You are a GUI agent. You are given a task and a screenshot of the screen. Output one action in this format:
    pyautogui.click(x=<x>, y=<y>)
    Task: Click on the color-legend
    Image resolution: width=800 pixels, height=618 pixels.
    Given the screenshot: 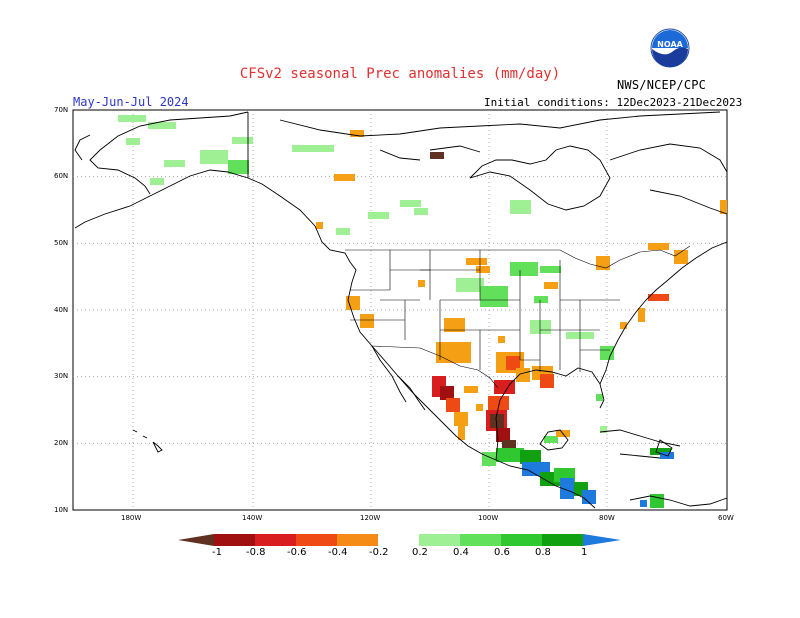 What is the action you would take?
    pyautogui.click(x=399, y=540)
    